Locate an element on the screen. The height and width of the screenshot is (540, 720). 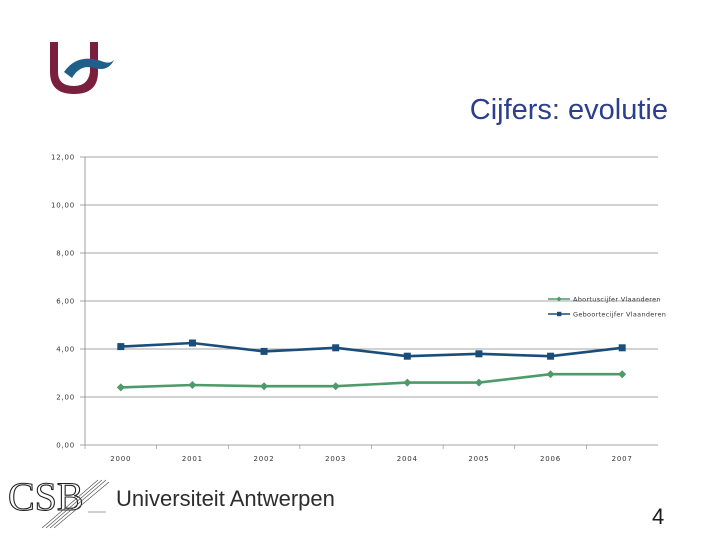
x-tick-label: 2001 is located at coordinates (192, 459).